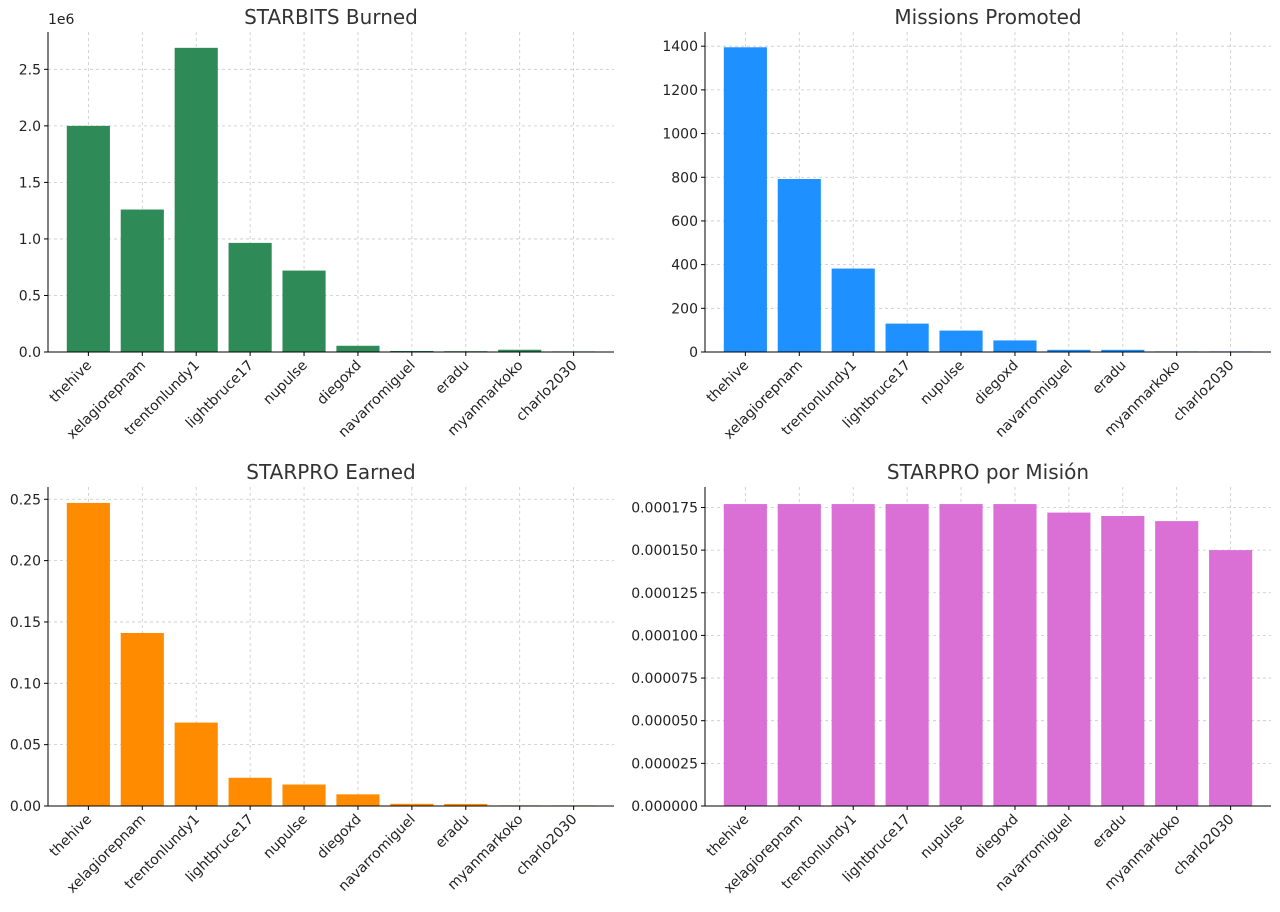 The height and width of the screenshot is (912, 1280). Describe the element at coordinates (30, 296) in the screenshot. I see `y-tick-label: 0.5` at that location.